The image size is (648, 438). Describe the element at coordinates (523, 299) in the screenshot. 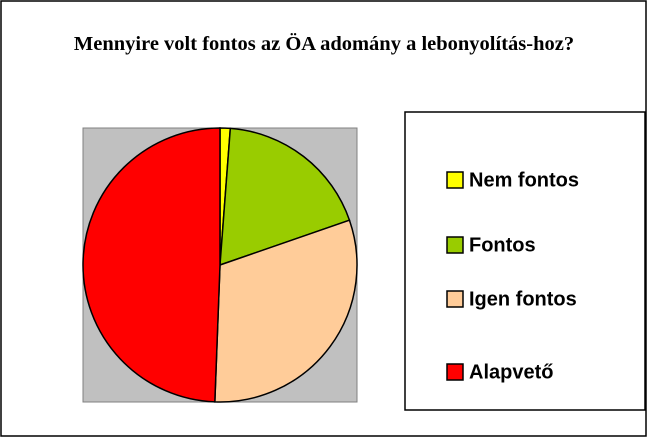

I see `legend-label: Igen fontos` at that location.